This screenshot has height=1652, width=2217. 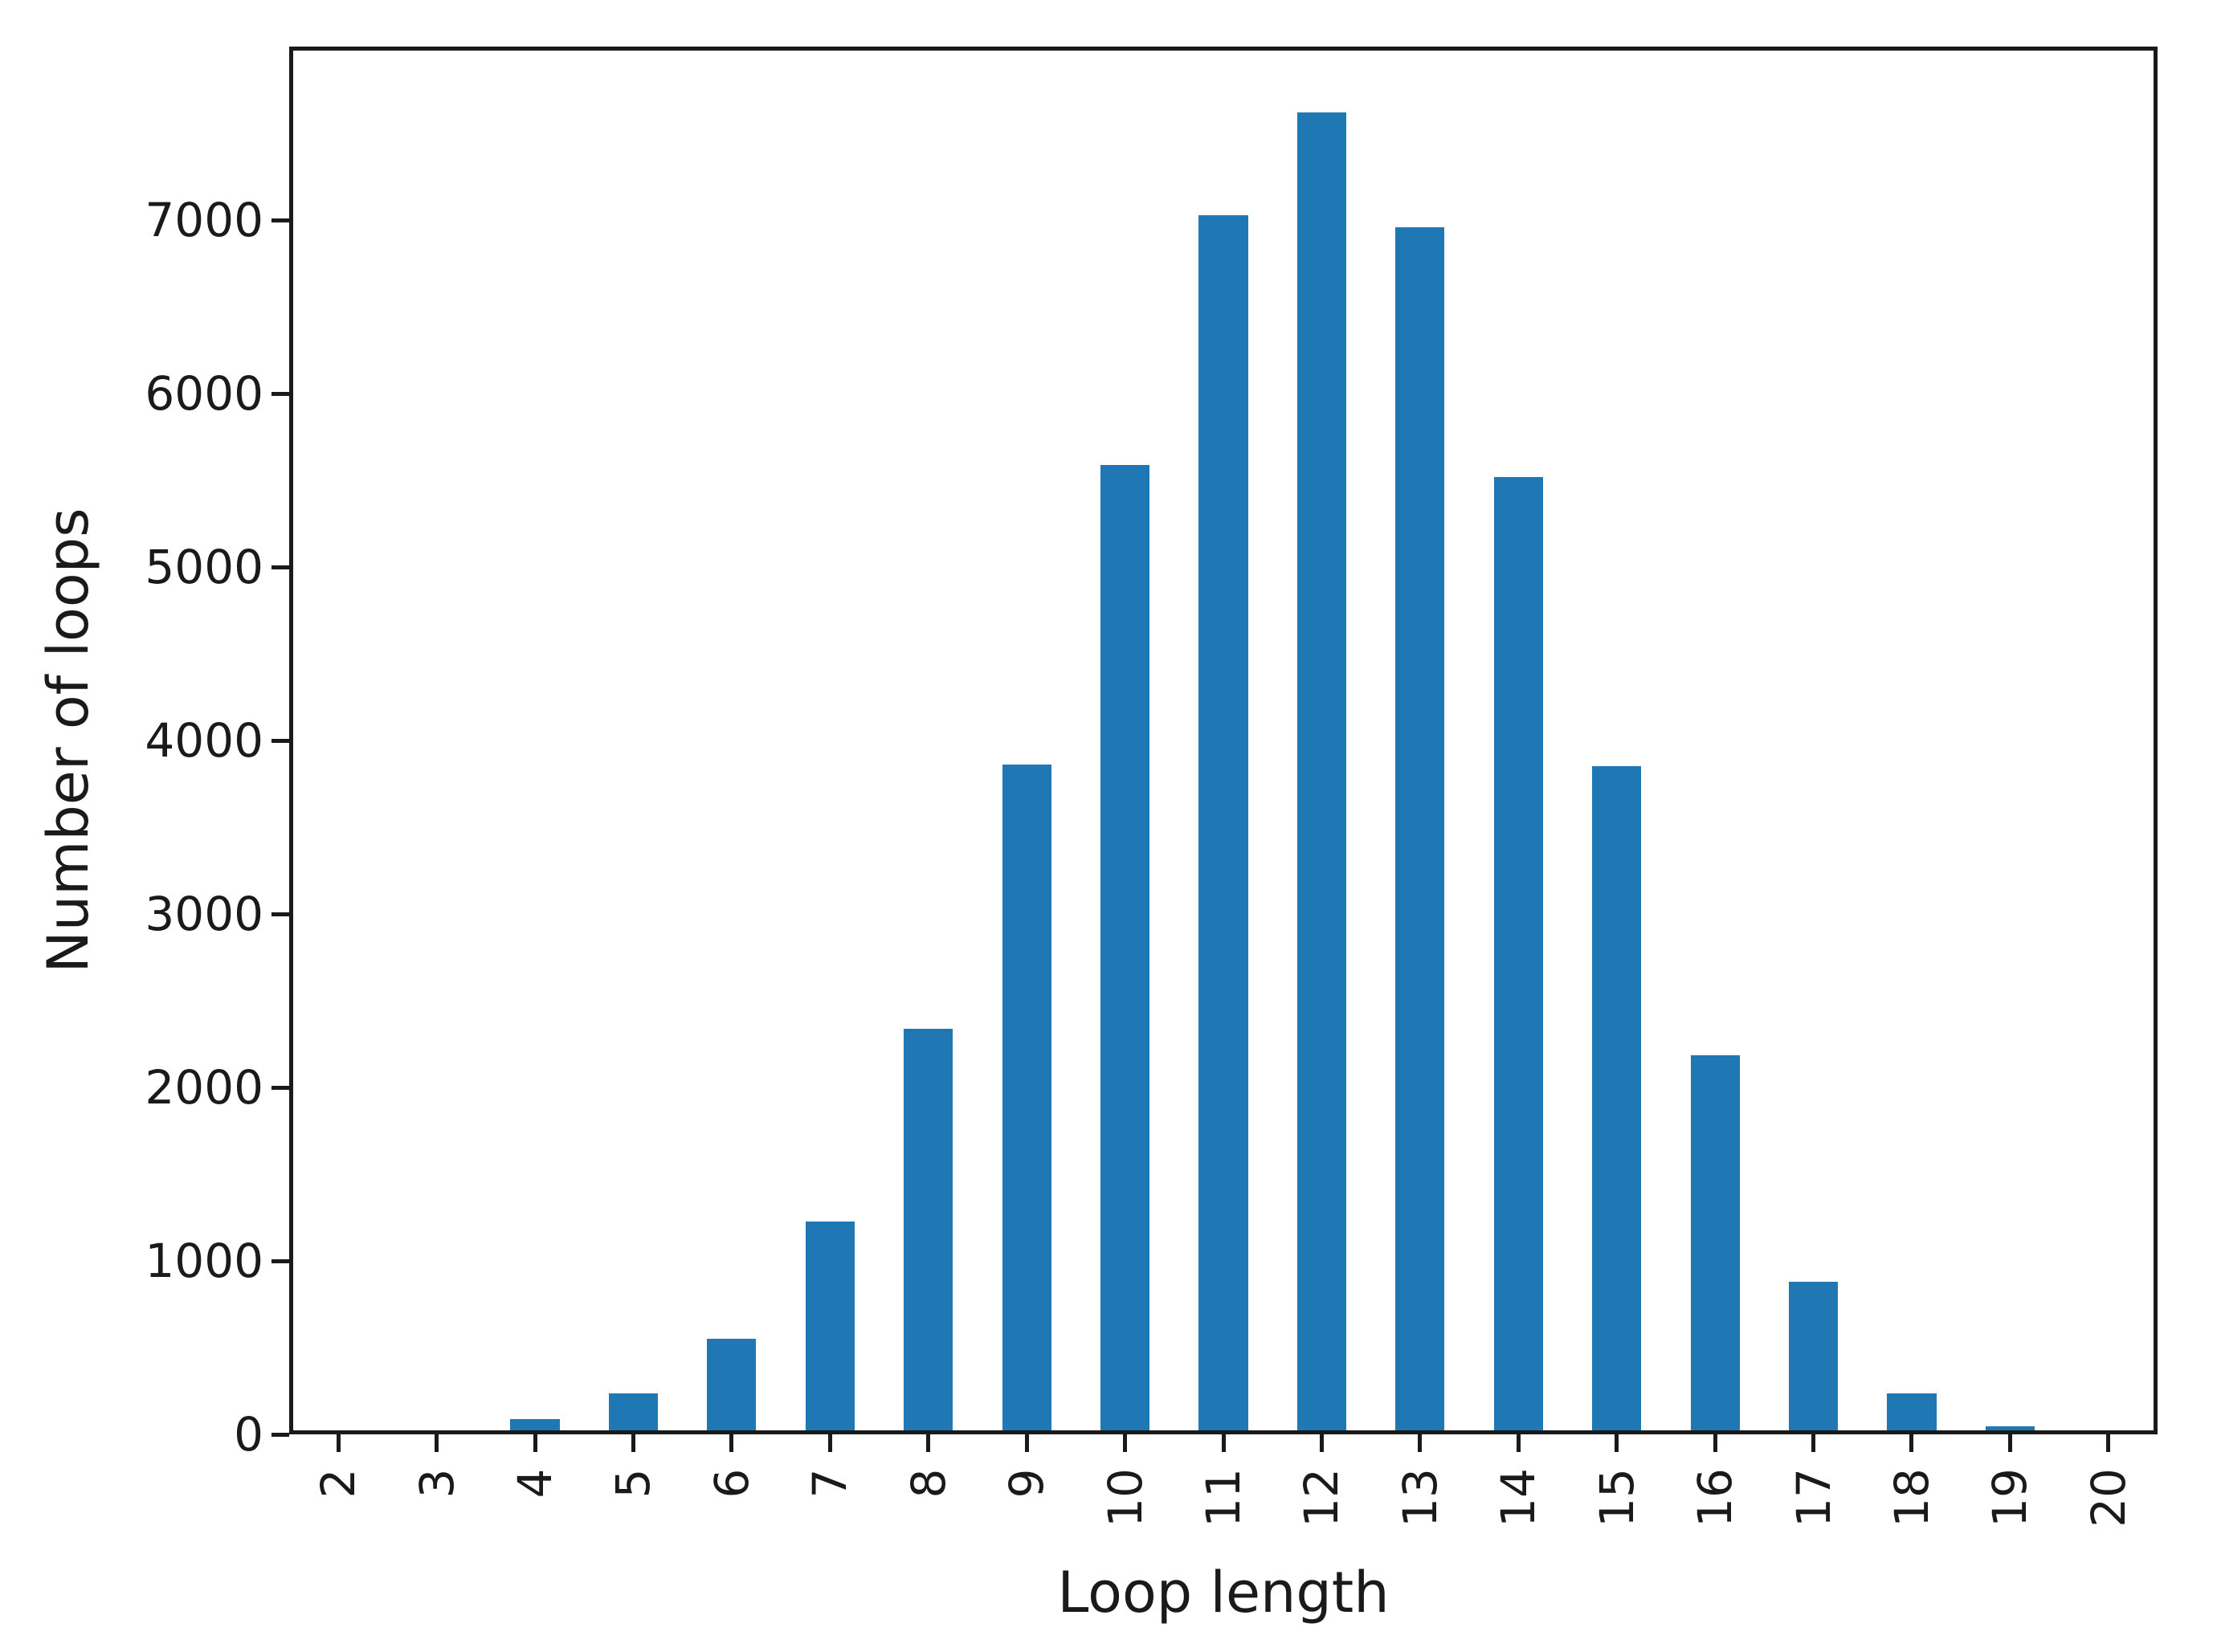 What do you see at coordinates (1419, 1498) in the screenshot?
I see `x-tick-label-13: 13` at bounding box center [1419, 1498].